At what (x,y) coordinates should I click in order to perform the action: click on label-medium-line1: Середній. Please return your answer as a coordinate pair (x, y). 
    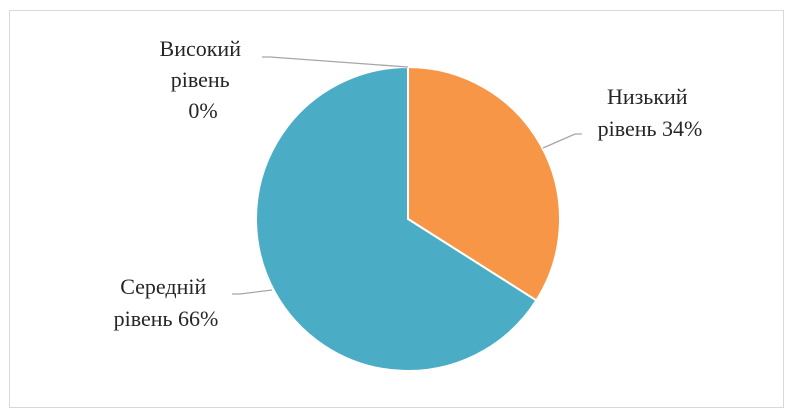
    Looking at the image, I should click on (163, 286).